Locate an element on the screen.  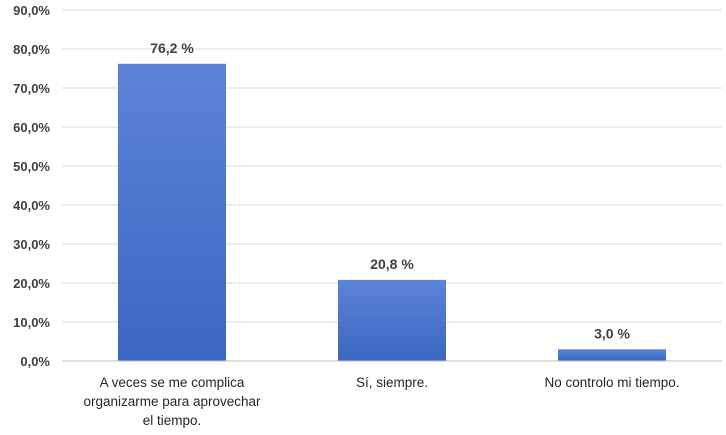
y-tick-label: 70,0% is located at coordinates (31, 88).